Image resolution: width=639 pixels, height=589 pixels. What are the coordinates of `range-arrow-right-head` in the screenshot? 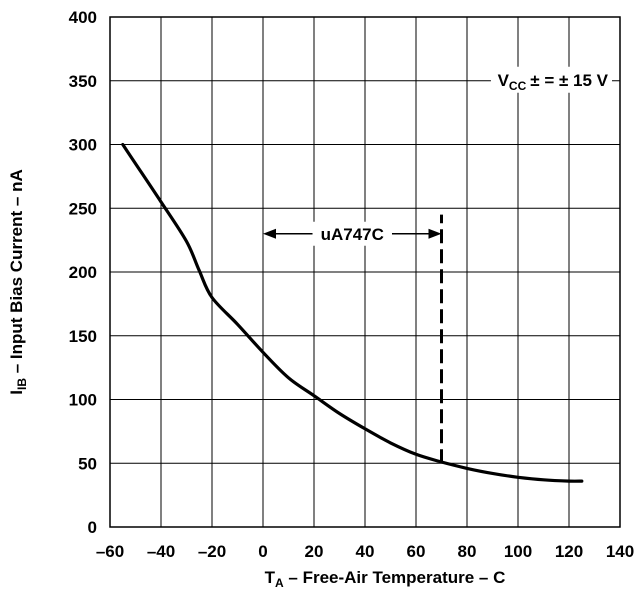 It's located at (435, 233).